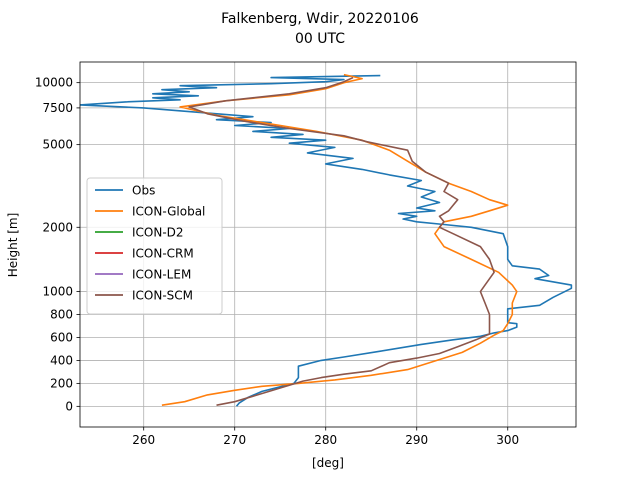 The height and width of the screenshot is (480, 640). What do you see at coordinates (320, 19) in the screenshot?
I see `chart-title: Falkenberg, Wdir, 20220106` at bounding box center [320, 19].